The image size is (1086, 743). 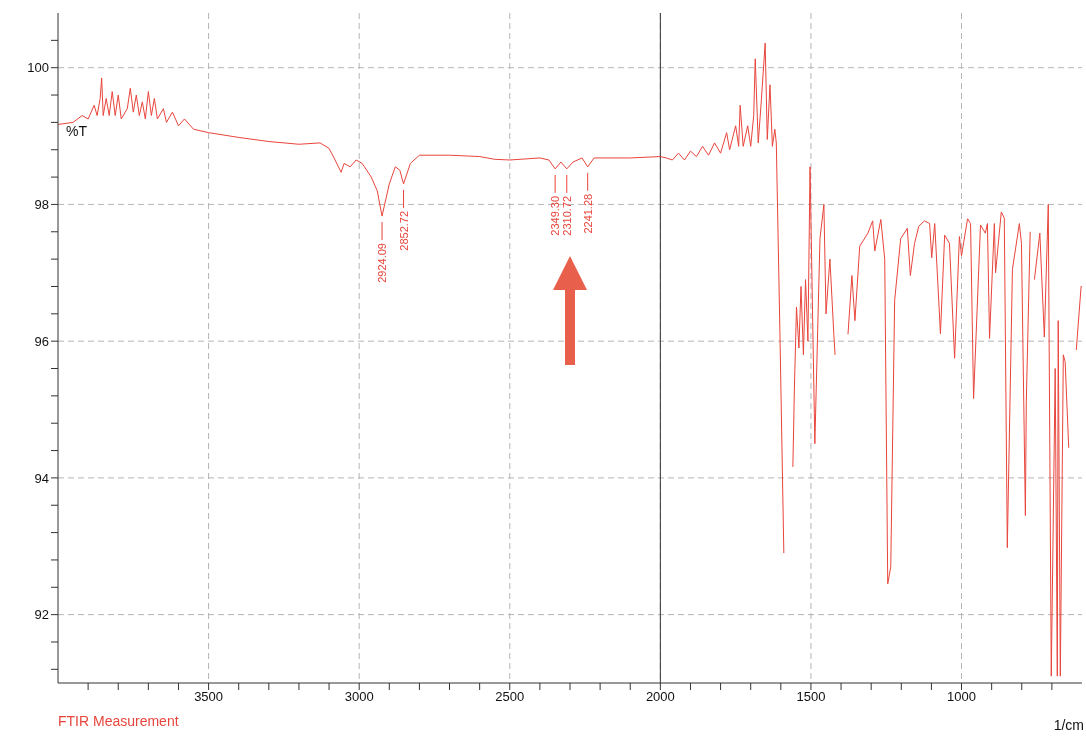 What do you see at coordinates (510, 697) in the screenshot?
I see `x-tick-label: 2500` at bounding box center [510, 697].